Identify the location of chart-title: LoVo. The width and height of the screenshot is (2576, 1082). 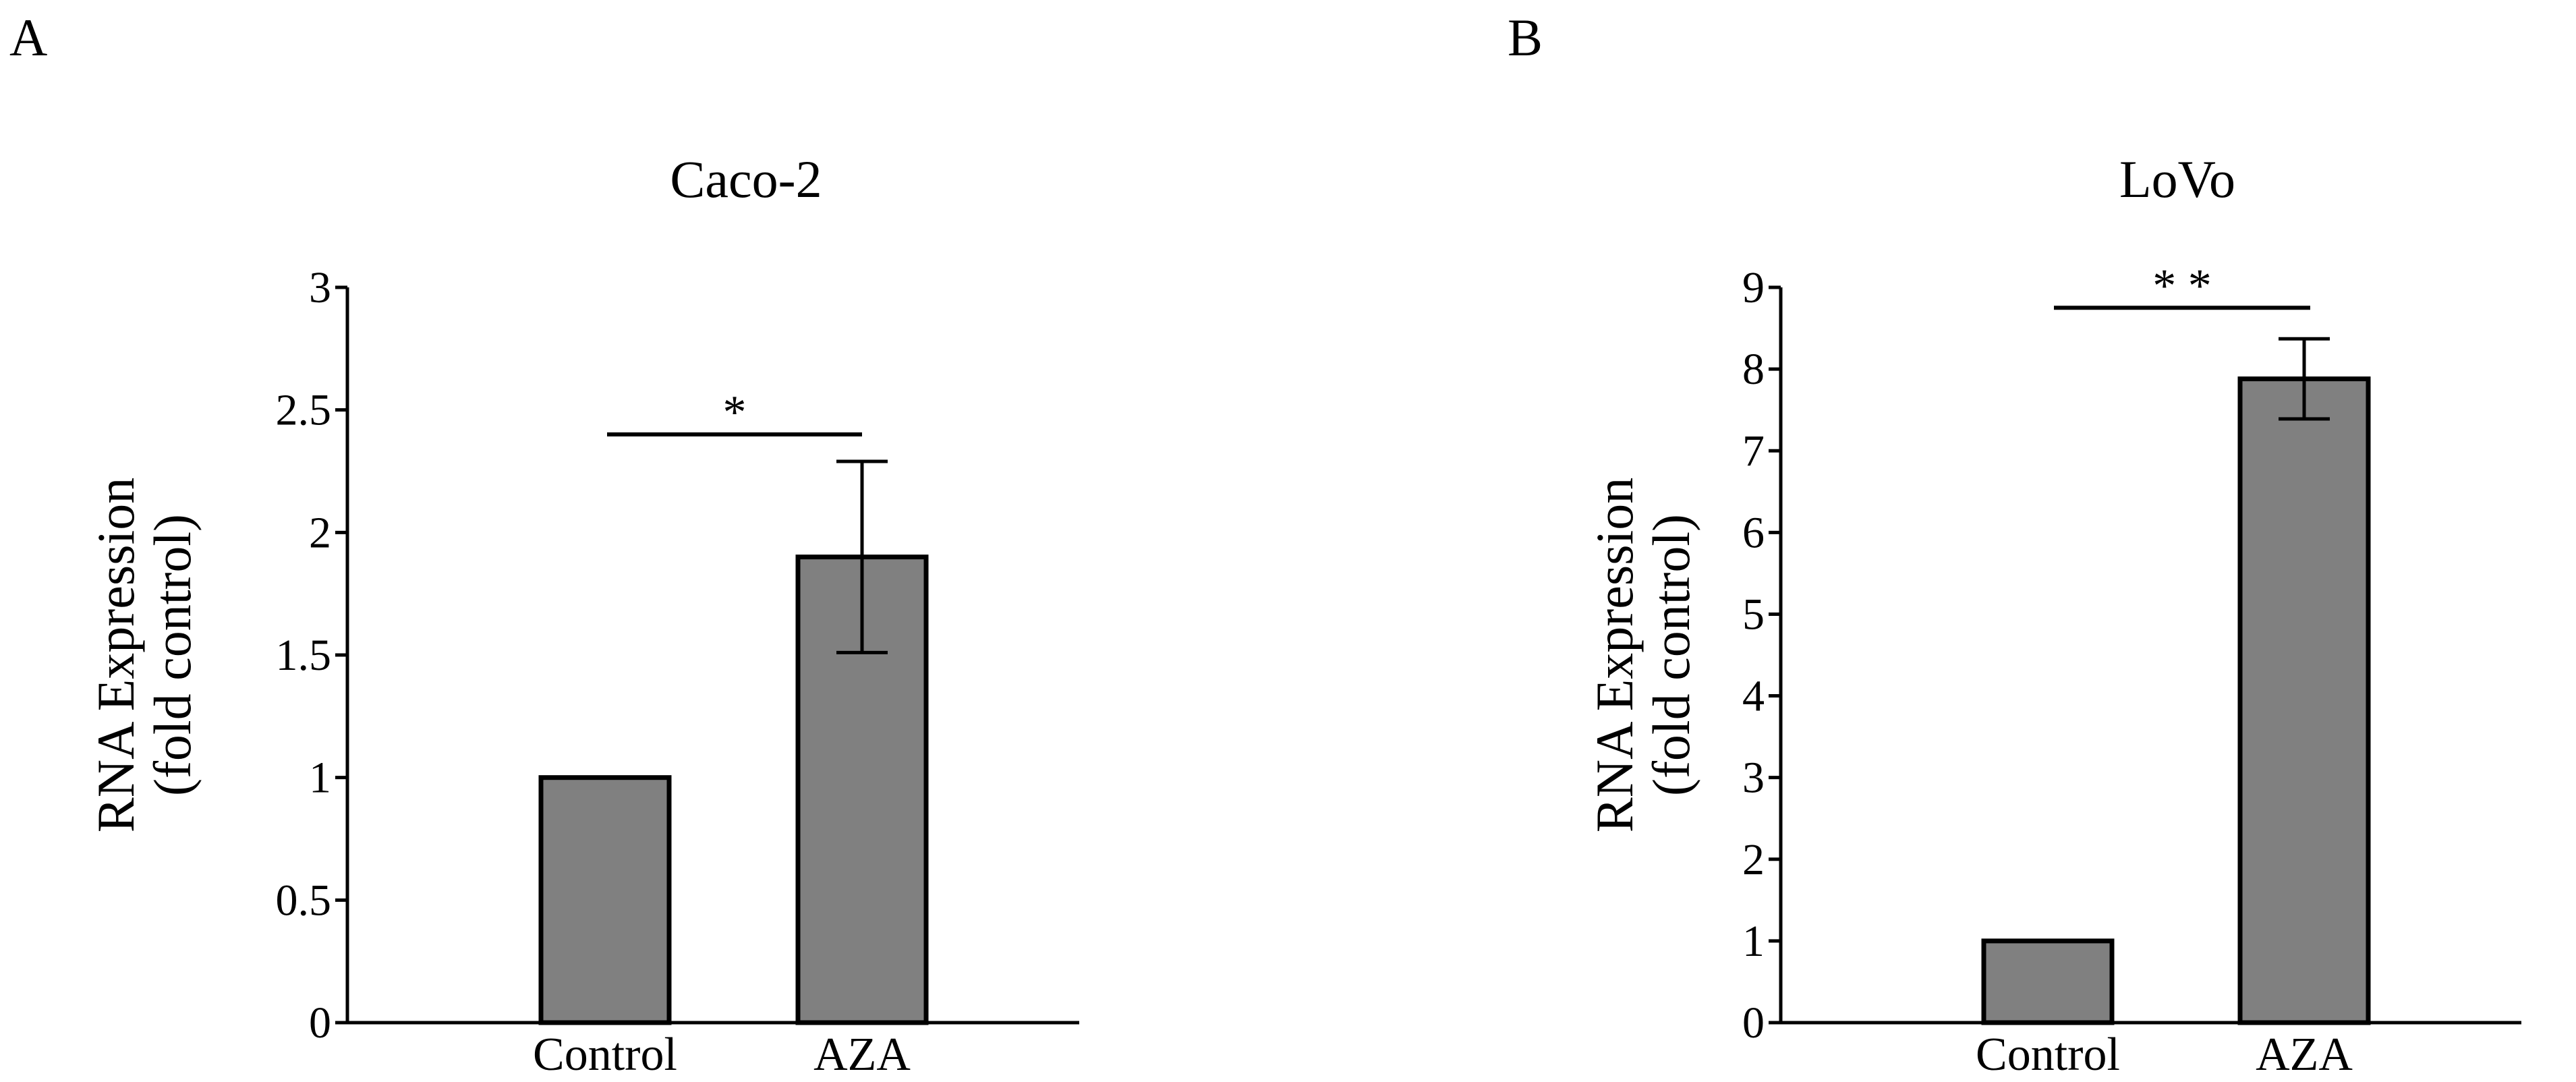
(2177, 179).